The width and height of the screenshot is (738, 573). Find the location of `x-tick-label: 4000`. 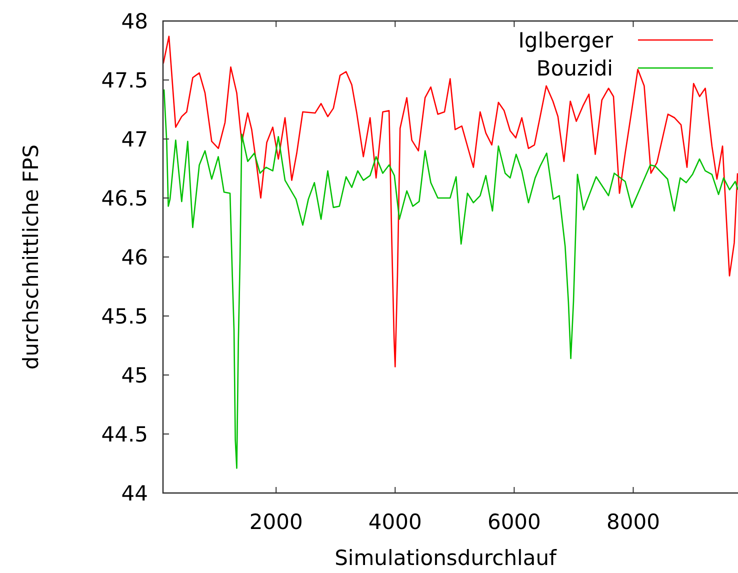

x-tick-label: 4000 is located at coordinates (395, 522).